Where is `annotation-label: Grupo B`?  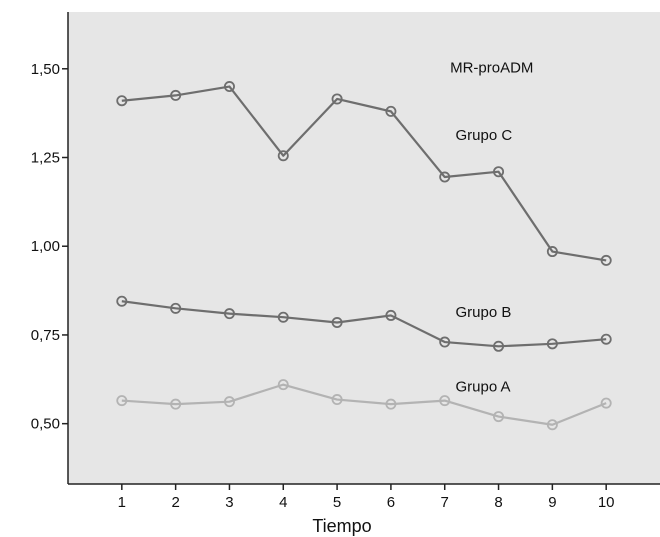 annotation-label: Grupo B is located at coordinates (483, 312).